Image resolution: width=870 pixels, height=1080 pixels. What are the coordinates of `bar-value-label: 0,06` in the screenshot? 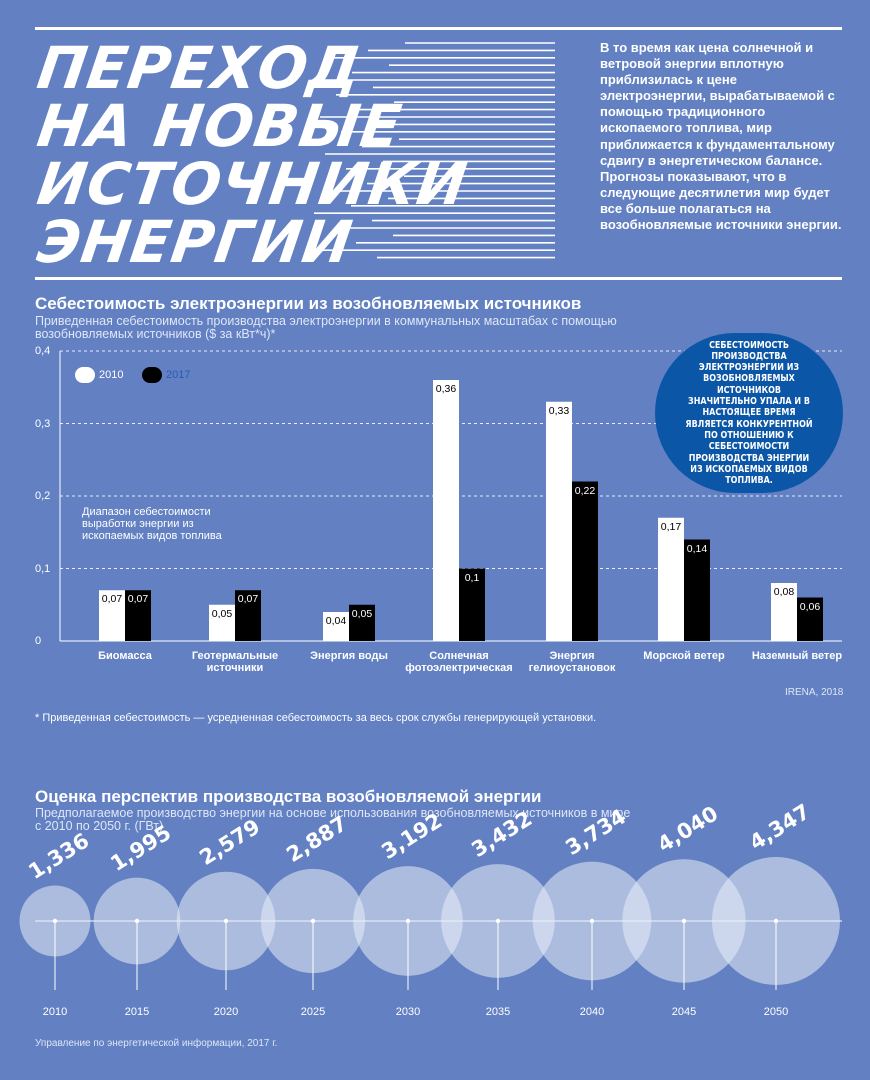 It's located at (810, 606).